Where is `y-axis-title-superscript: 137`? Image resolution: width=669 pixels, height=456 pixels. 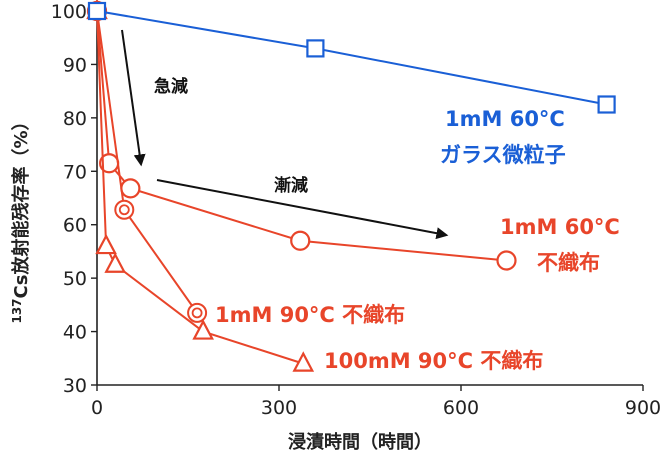 y-axis-title-superscript: 137 is located at coordinates (17, 310).